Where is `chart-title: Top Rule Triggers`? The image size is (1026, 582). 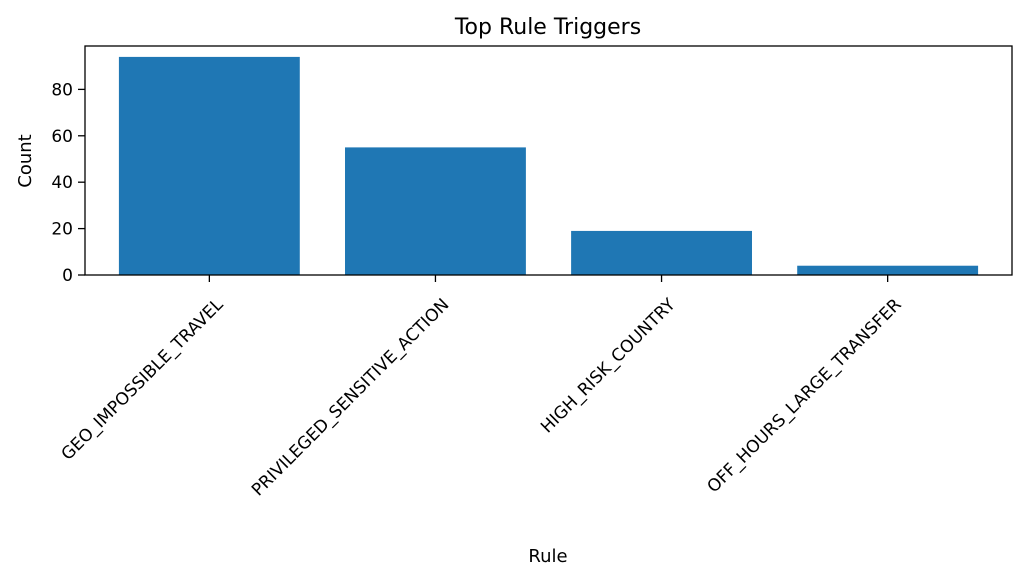
chart-title: Top Rule Triggers is located at coordinates (547, 27).